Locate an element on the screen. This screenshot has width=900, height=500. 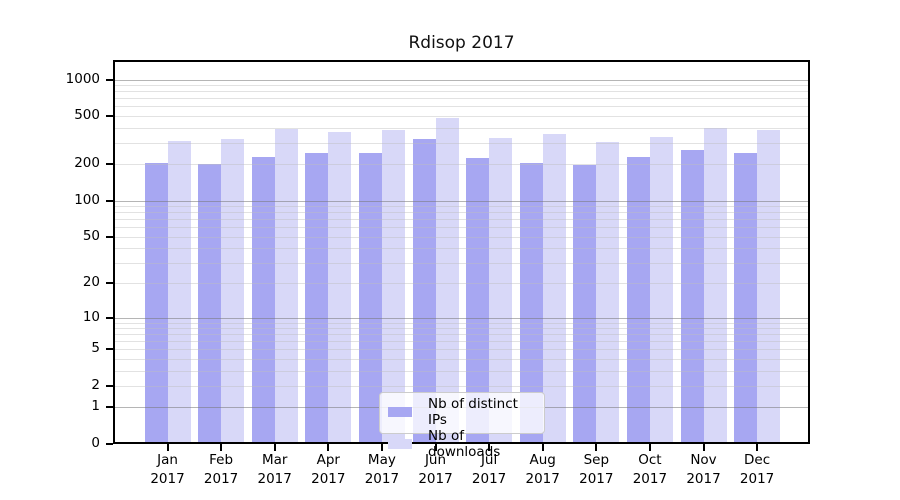
bar-distinct-ips-may is located at coordinates (370, 298).